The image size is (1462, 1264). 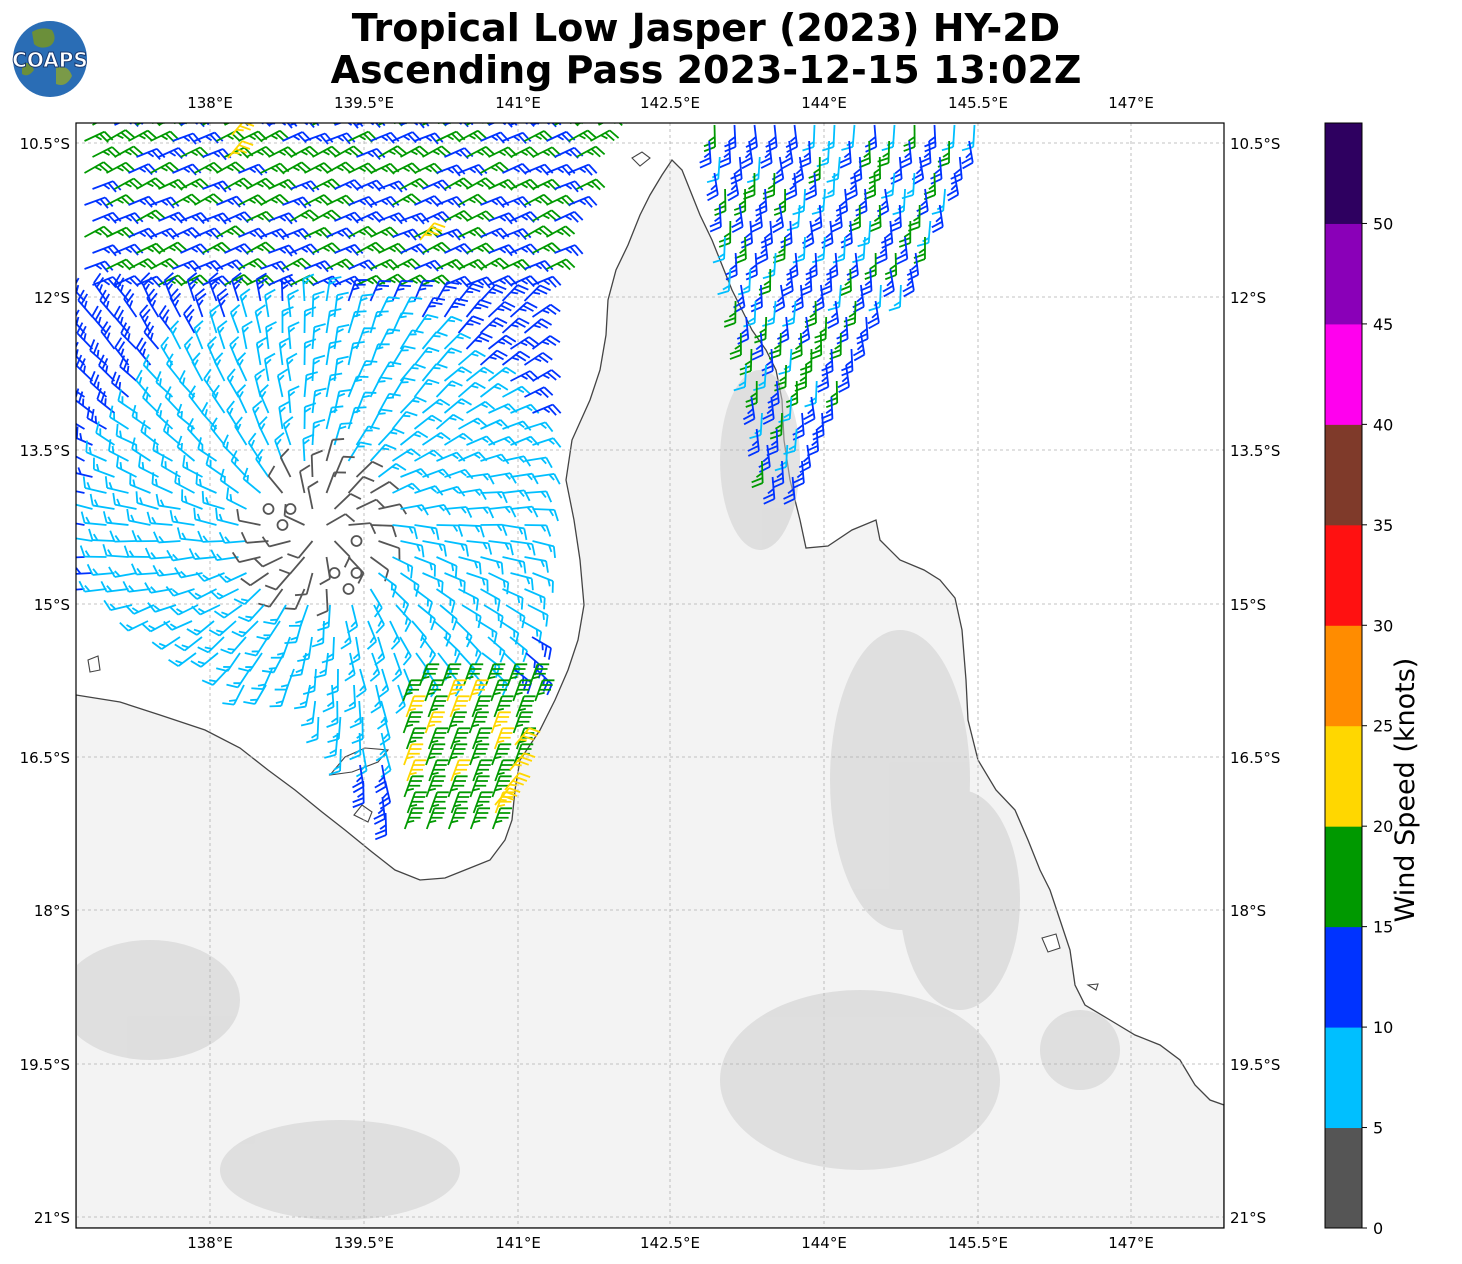 I want to click on lat-tick-label: 15°S, so click(x=1248, y=605).